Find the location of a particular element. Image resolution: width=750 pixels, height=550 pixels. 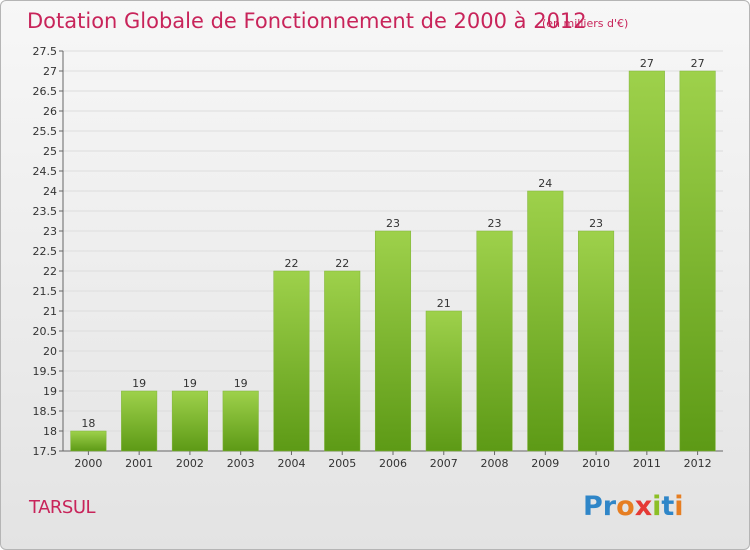

y-tick-label: 19 is located at coordinates (50, 391).